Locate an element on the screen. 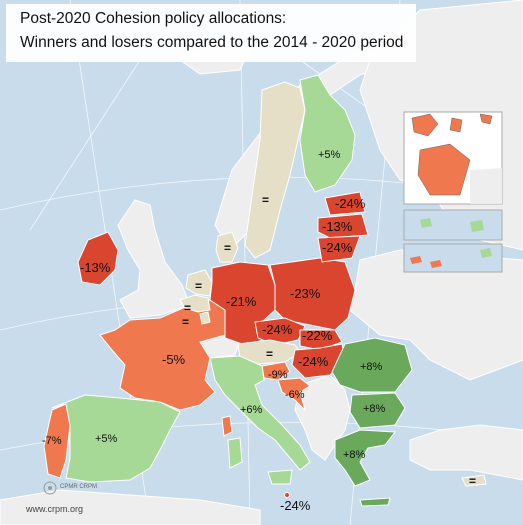 The image size is (523, 525). label-france: -5% is located at coordinates (174, 359).